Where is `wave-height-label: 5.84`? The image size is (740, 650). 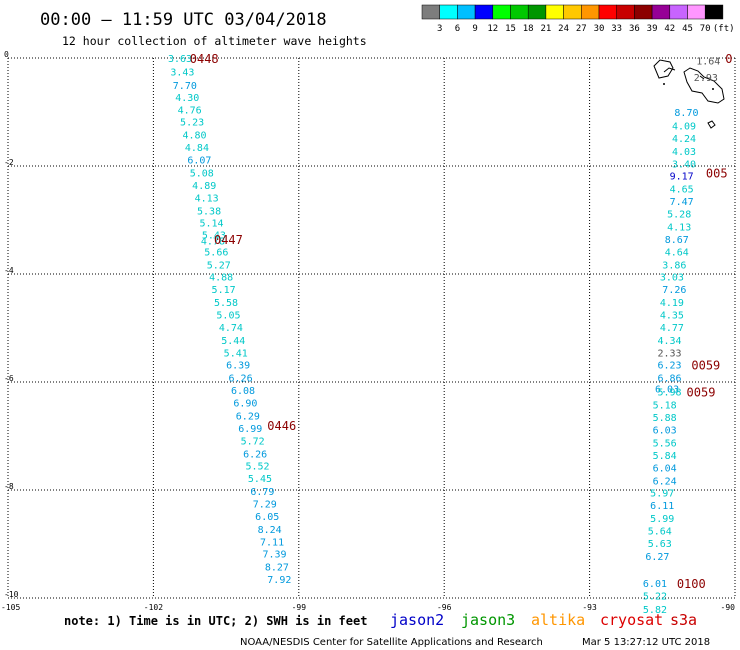
wave-height-label: 5.84 is located at coordinates (665, 456).